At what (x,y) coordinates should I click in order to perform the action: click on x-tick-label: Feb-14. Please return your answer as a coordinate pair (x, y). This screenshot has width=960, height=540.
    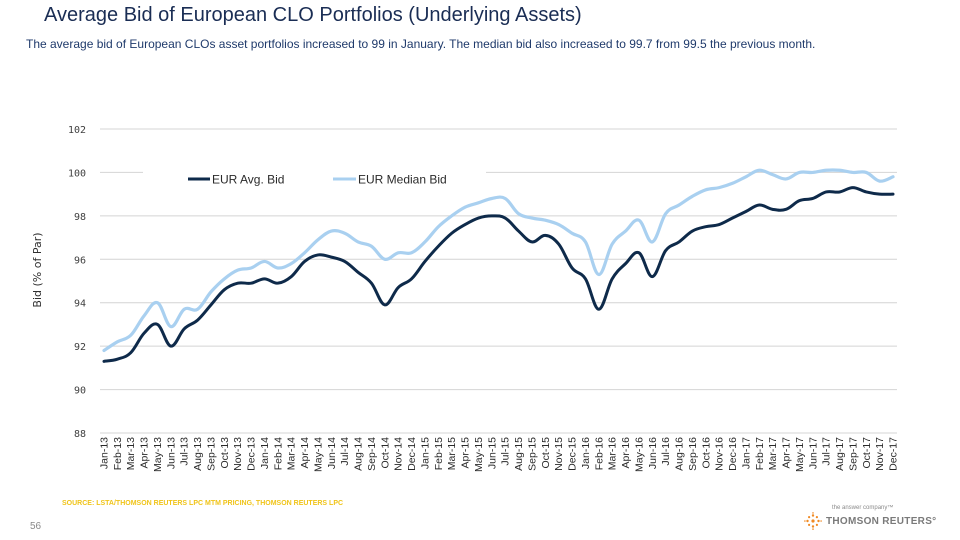
    Looking at the image, I should click on (278, 453).